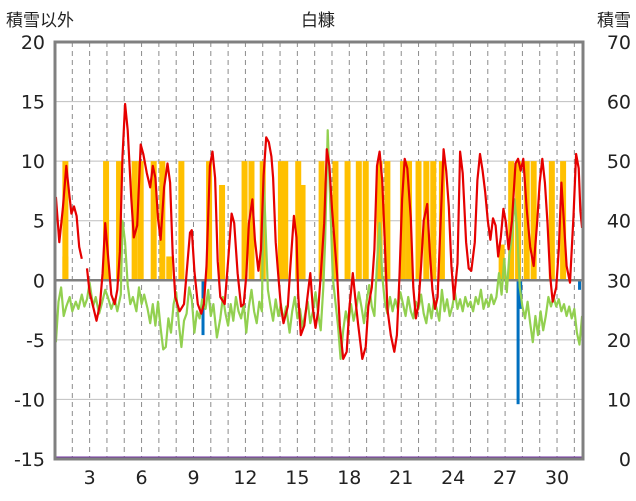 Image resolution: width=636 pixels, height=501 pixels. What do you see at coordinates (557, 478) in the screenshot?
I see `x-tick-label: 30` at bounding box center [557, 478].